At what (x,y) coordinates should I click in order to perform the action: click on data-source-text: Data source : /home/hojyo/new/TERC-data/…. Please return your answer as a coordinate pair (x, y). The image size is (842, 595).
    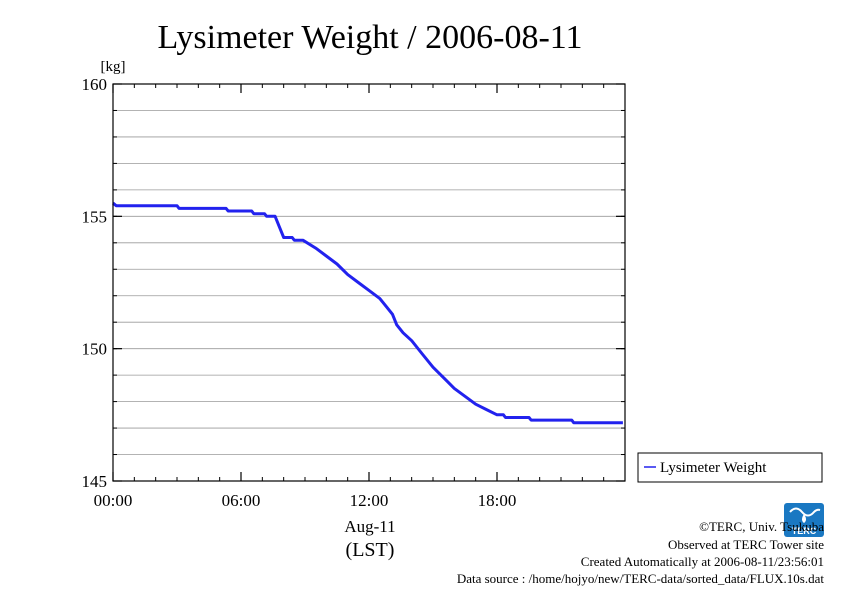
    Looking at the image, I should click on (641, 578).